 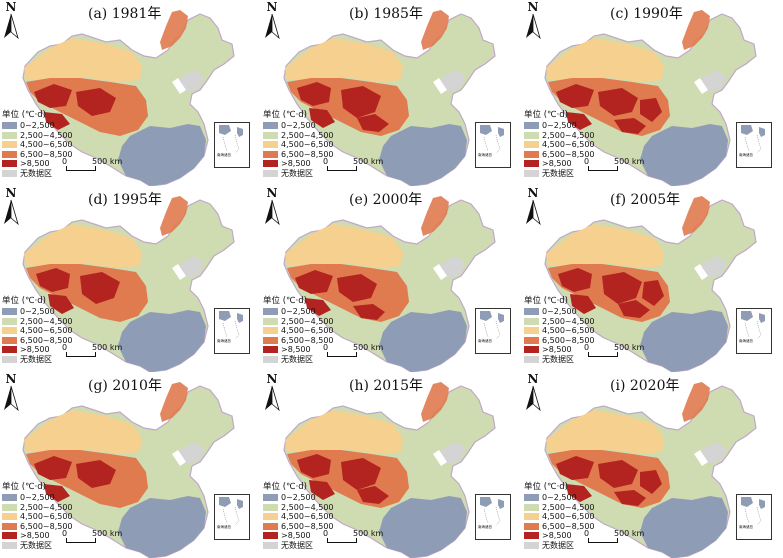 What do you see at coordinates (559, 498) in the screenshot?
I see `legend-item: 0~2,500` at bounding box center [559, 498].